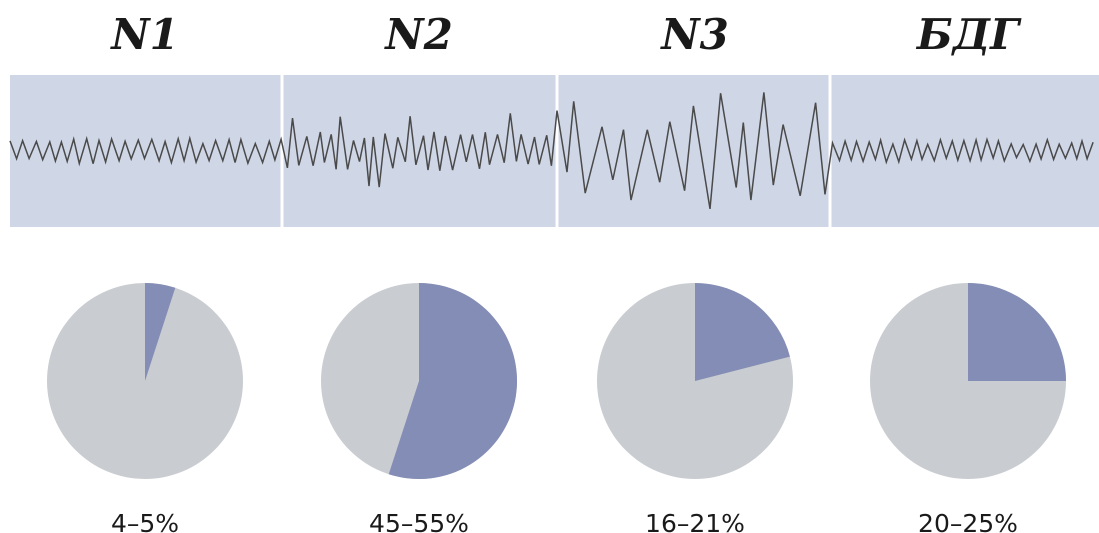 The height and width of the screenshot is (533, 1099). I want to click on stage-title: БДГ, so click(969, 34).